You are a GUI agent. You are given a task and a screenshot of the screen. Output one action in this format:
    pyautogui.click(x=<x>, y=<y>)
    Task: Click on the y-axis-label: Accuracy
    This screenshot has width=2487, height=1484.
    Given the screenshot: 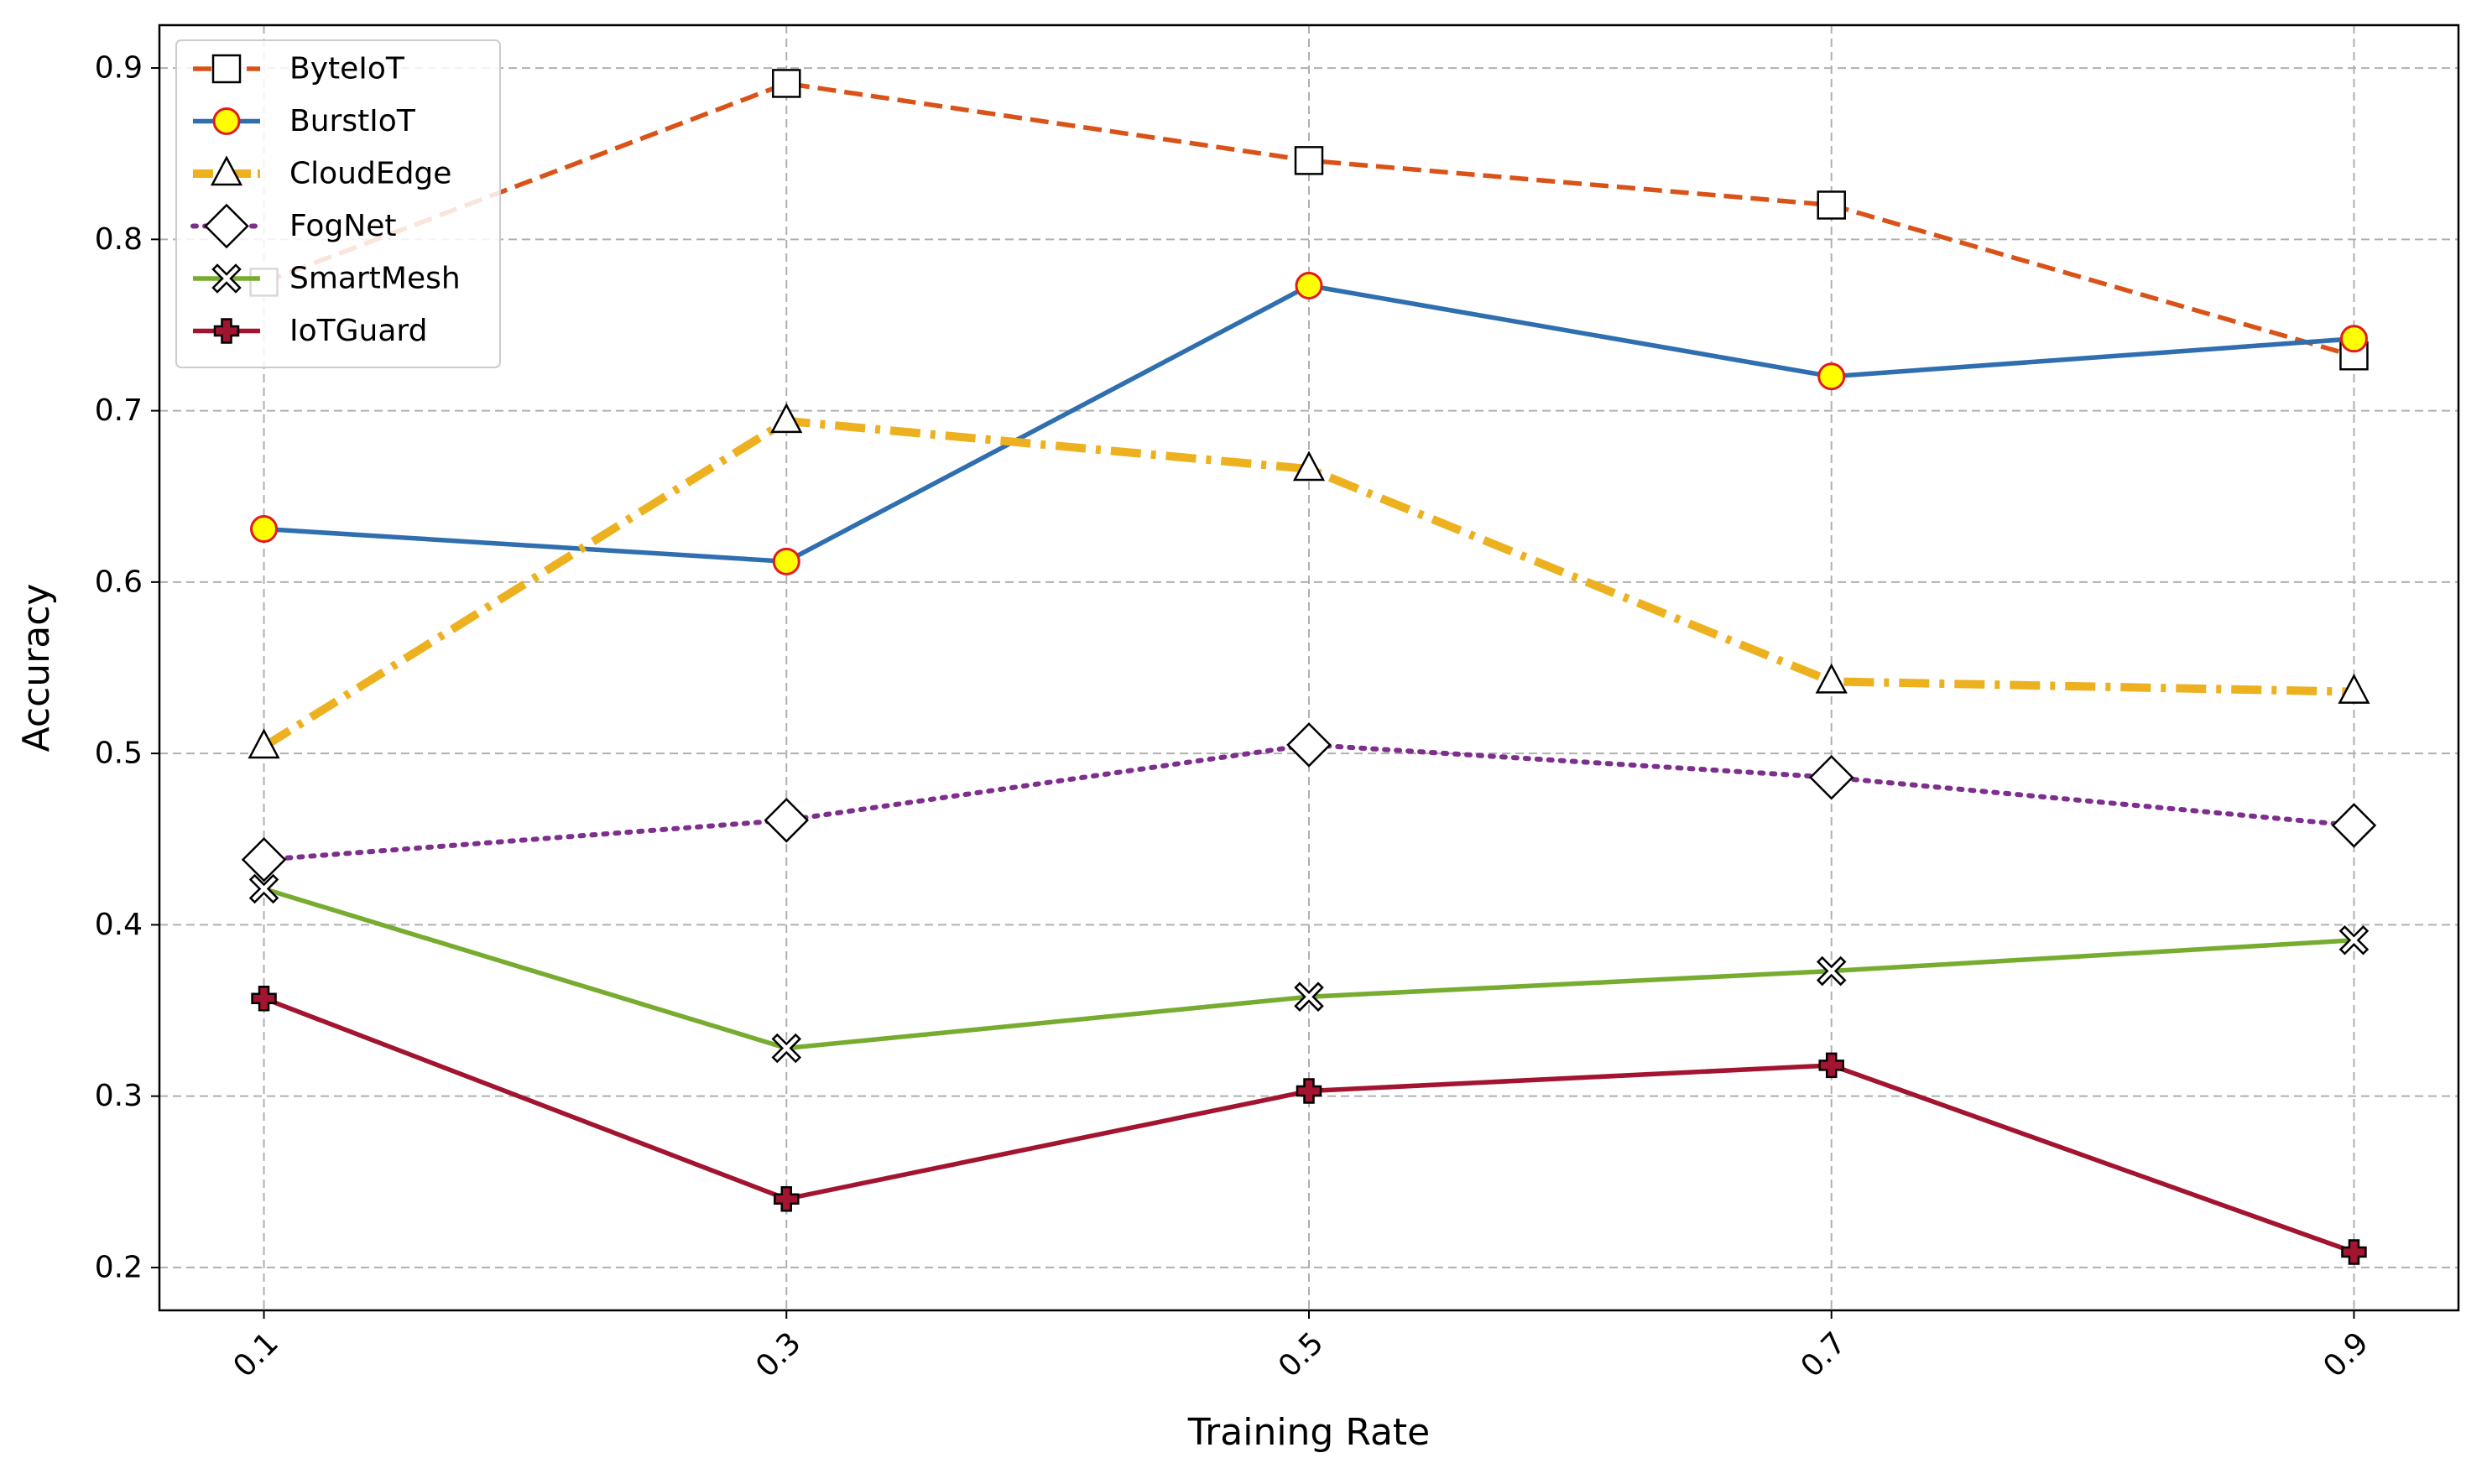 What is the action you would take?
    pyautogui.click(x=36, y=668)
    